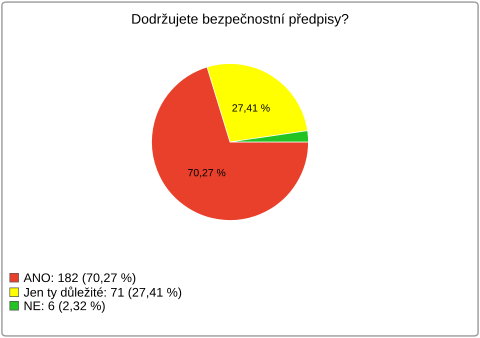 The height and width of the screenshot is (338, 480). Describe the element at coordinates (64, 307) in the screenshot. I see `legend-label: NE: 6 (2,32 %)` at that location.